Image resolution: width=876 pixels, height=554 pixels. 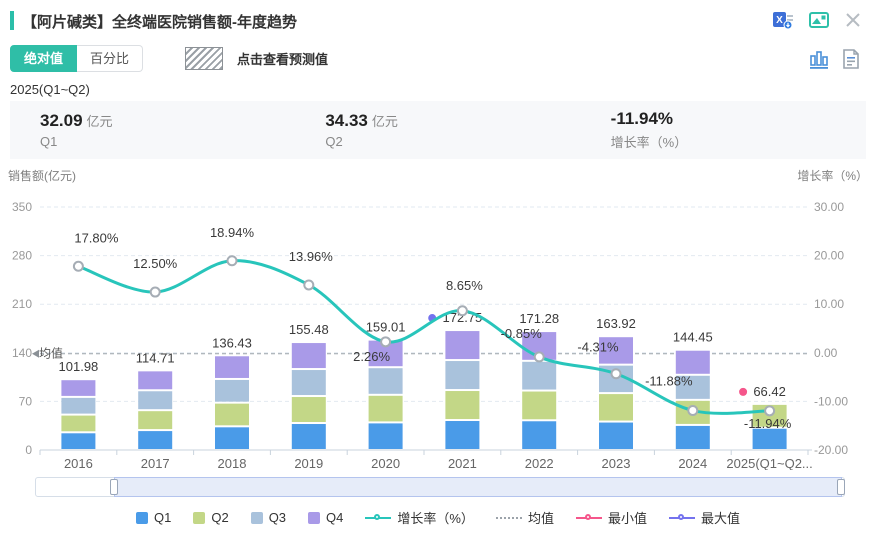 What do you see at coordinates (779, 20) in the screenshot?
I see `svg-text: X` at bounding box center [779, 20].